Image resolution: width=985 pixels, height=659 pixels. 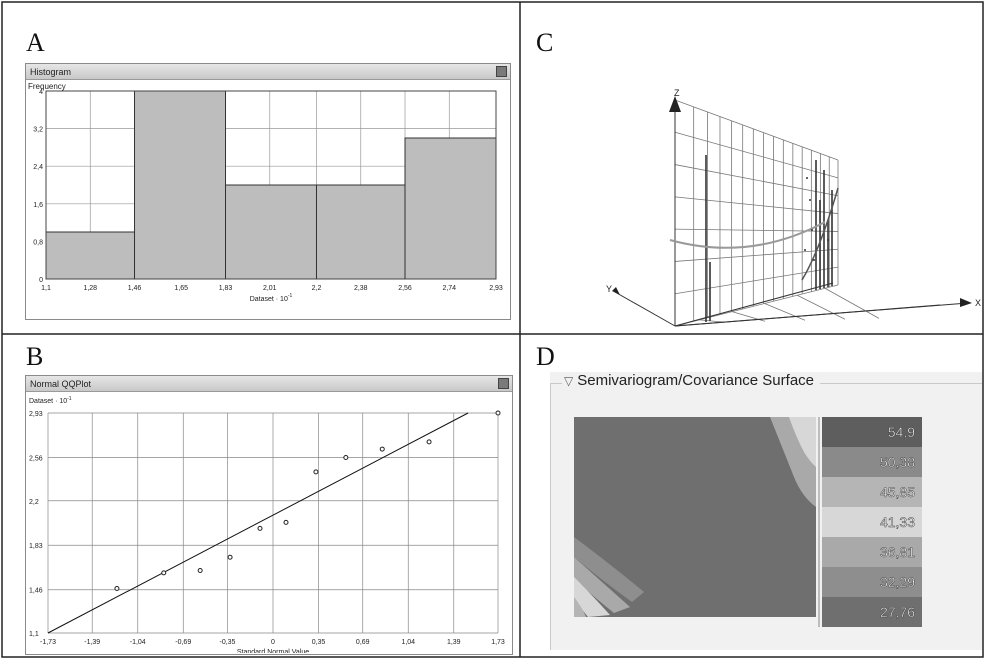 What do you see at coordinates (41, 280) in the screenshot?
I see `histogram-ytick-label: 0` at bounding box center [41, 280].